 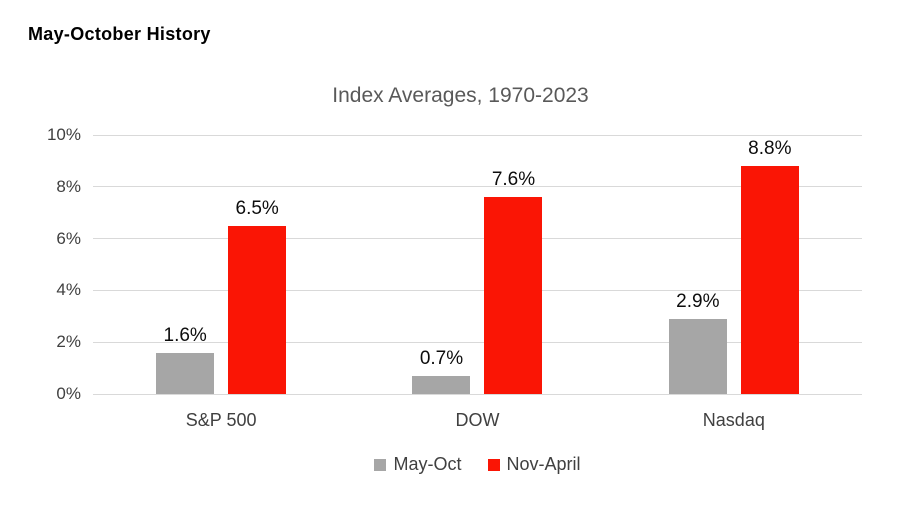 I want to click on y-tick-label-4: 4%, so click(x=68, y=290).